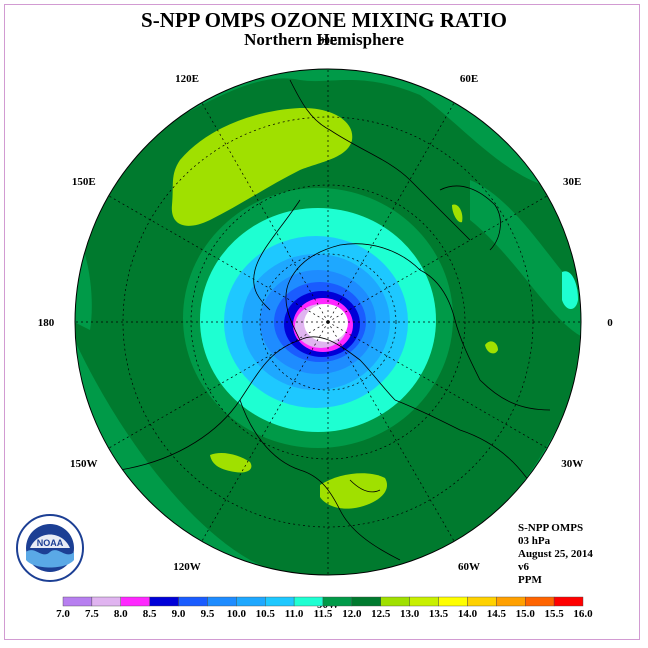  Describe the element at coordinates (551, 528) in the screenshot. I see `info-instrument: S-NPP OMPS` at that location.